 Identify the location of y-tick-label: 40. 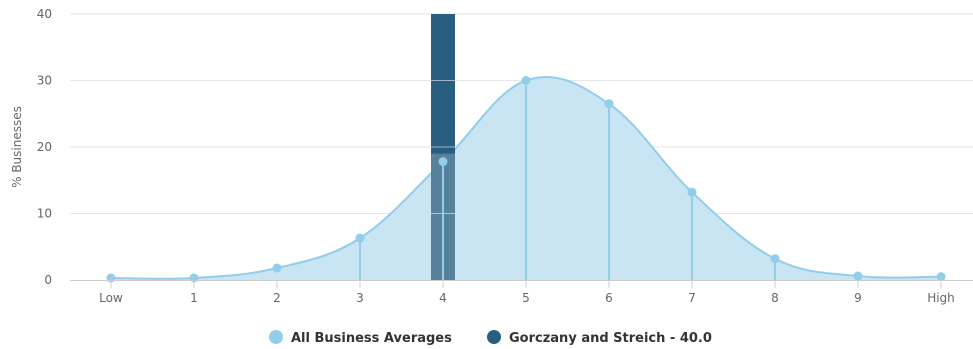
(44, 14).